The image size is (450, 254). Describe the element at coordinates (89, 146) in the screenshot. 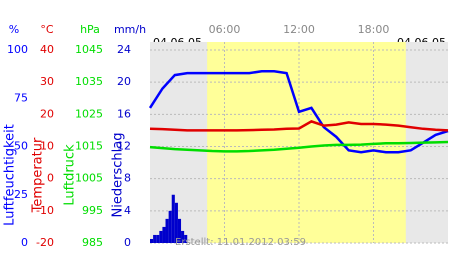

I see `y-tick-label: 1015` at that location.